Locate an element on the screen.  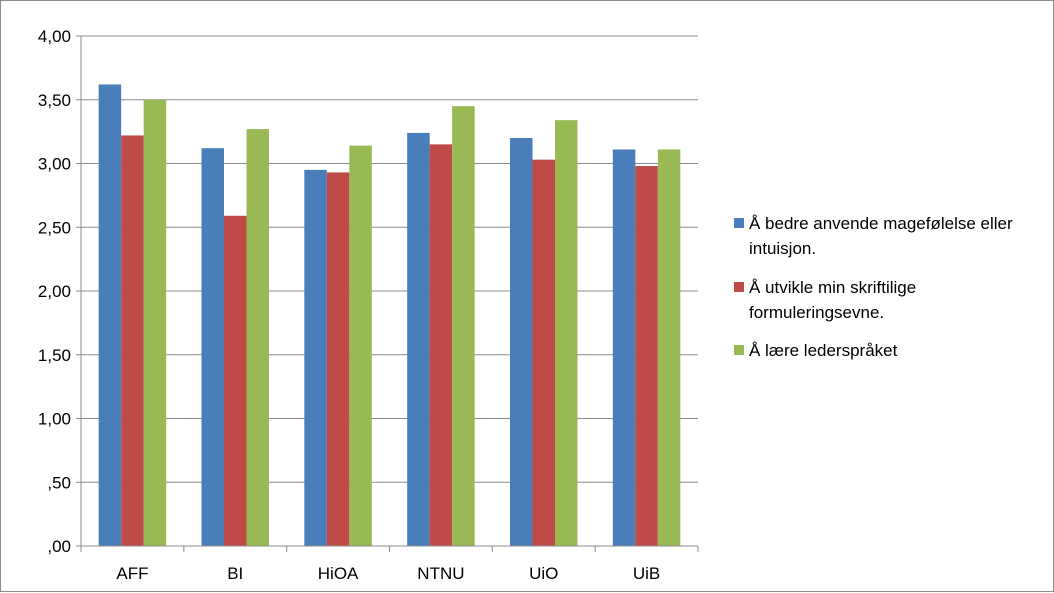
legend-label: intuisjon. is located at coordinates (782, 248).